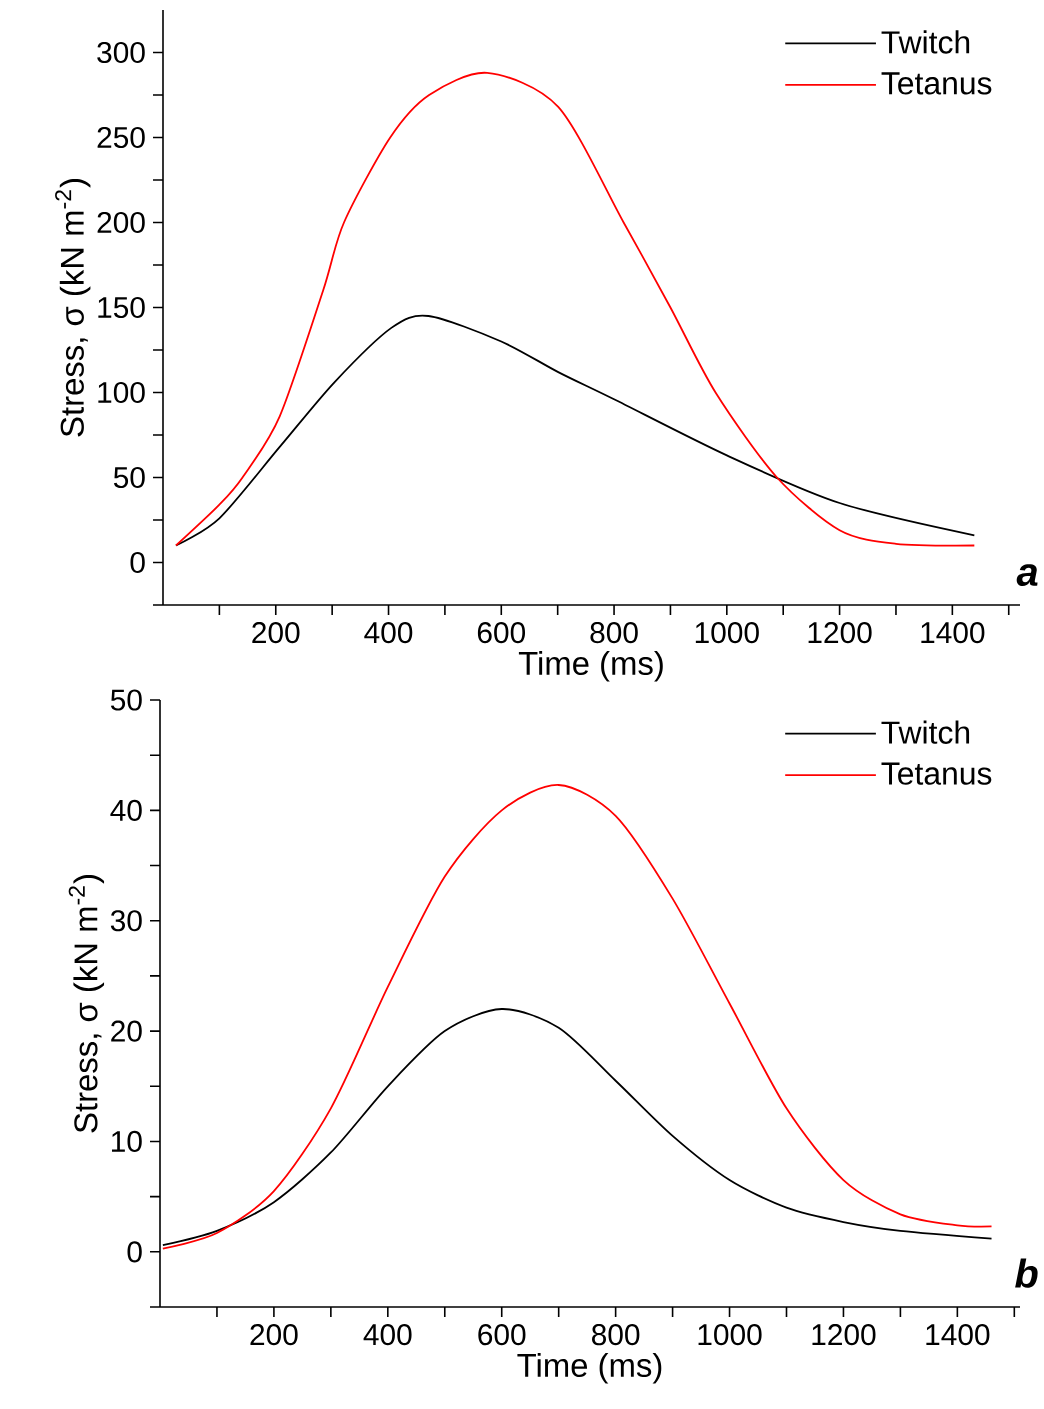 The image size is (1044, 1409). Describe the element at coordinates (121, 52) in the screenshot. I see `y-tick-label: 300` at that location.